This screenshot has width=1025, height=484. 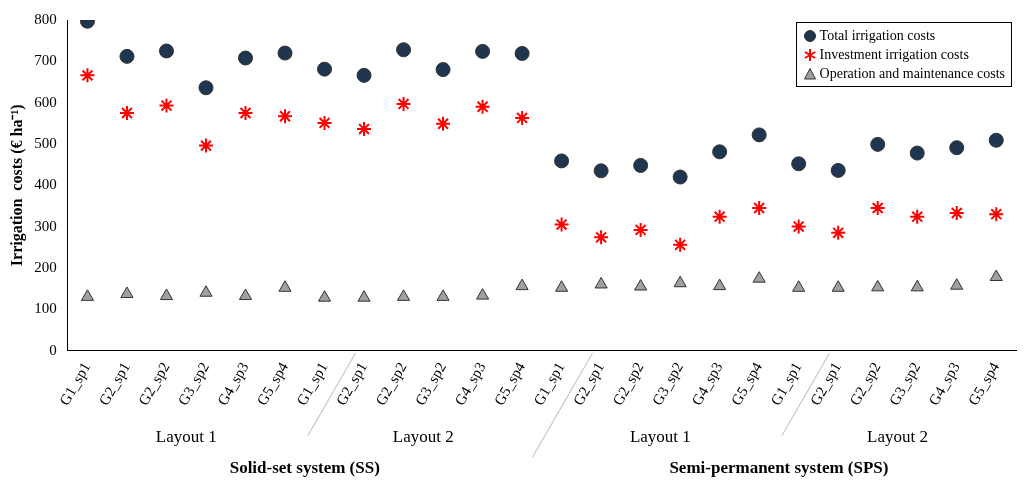 I want to click on text: Solid-set system (SS), so click(x=304, y=468).